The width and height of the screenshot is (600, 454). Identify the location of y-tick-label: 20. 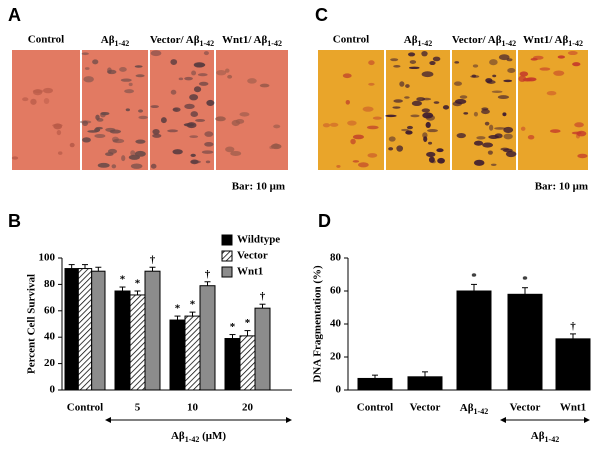
(336, 357).